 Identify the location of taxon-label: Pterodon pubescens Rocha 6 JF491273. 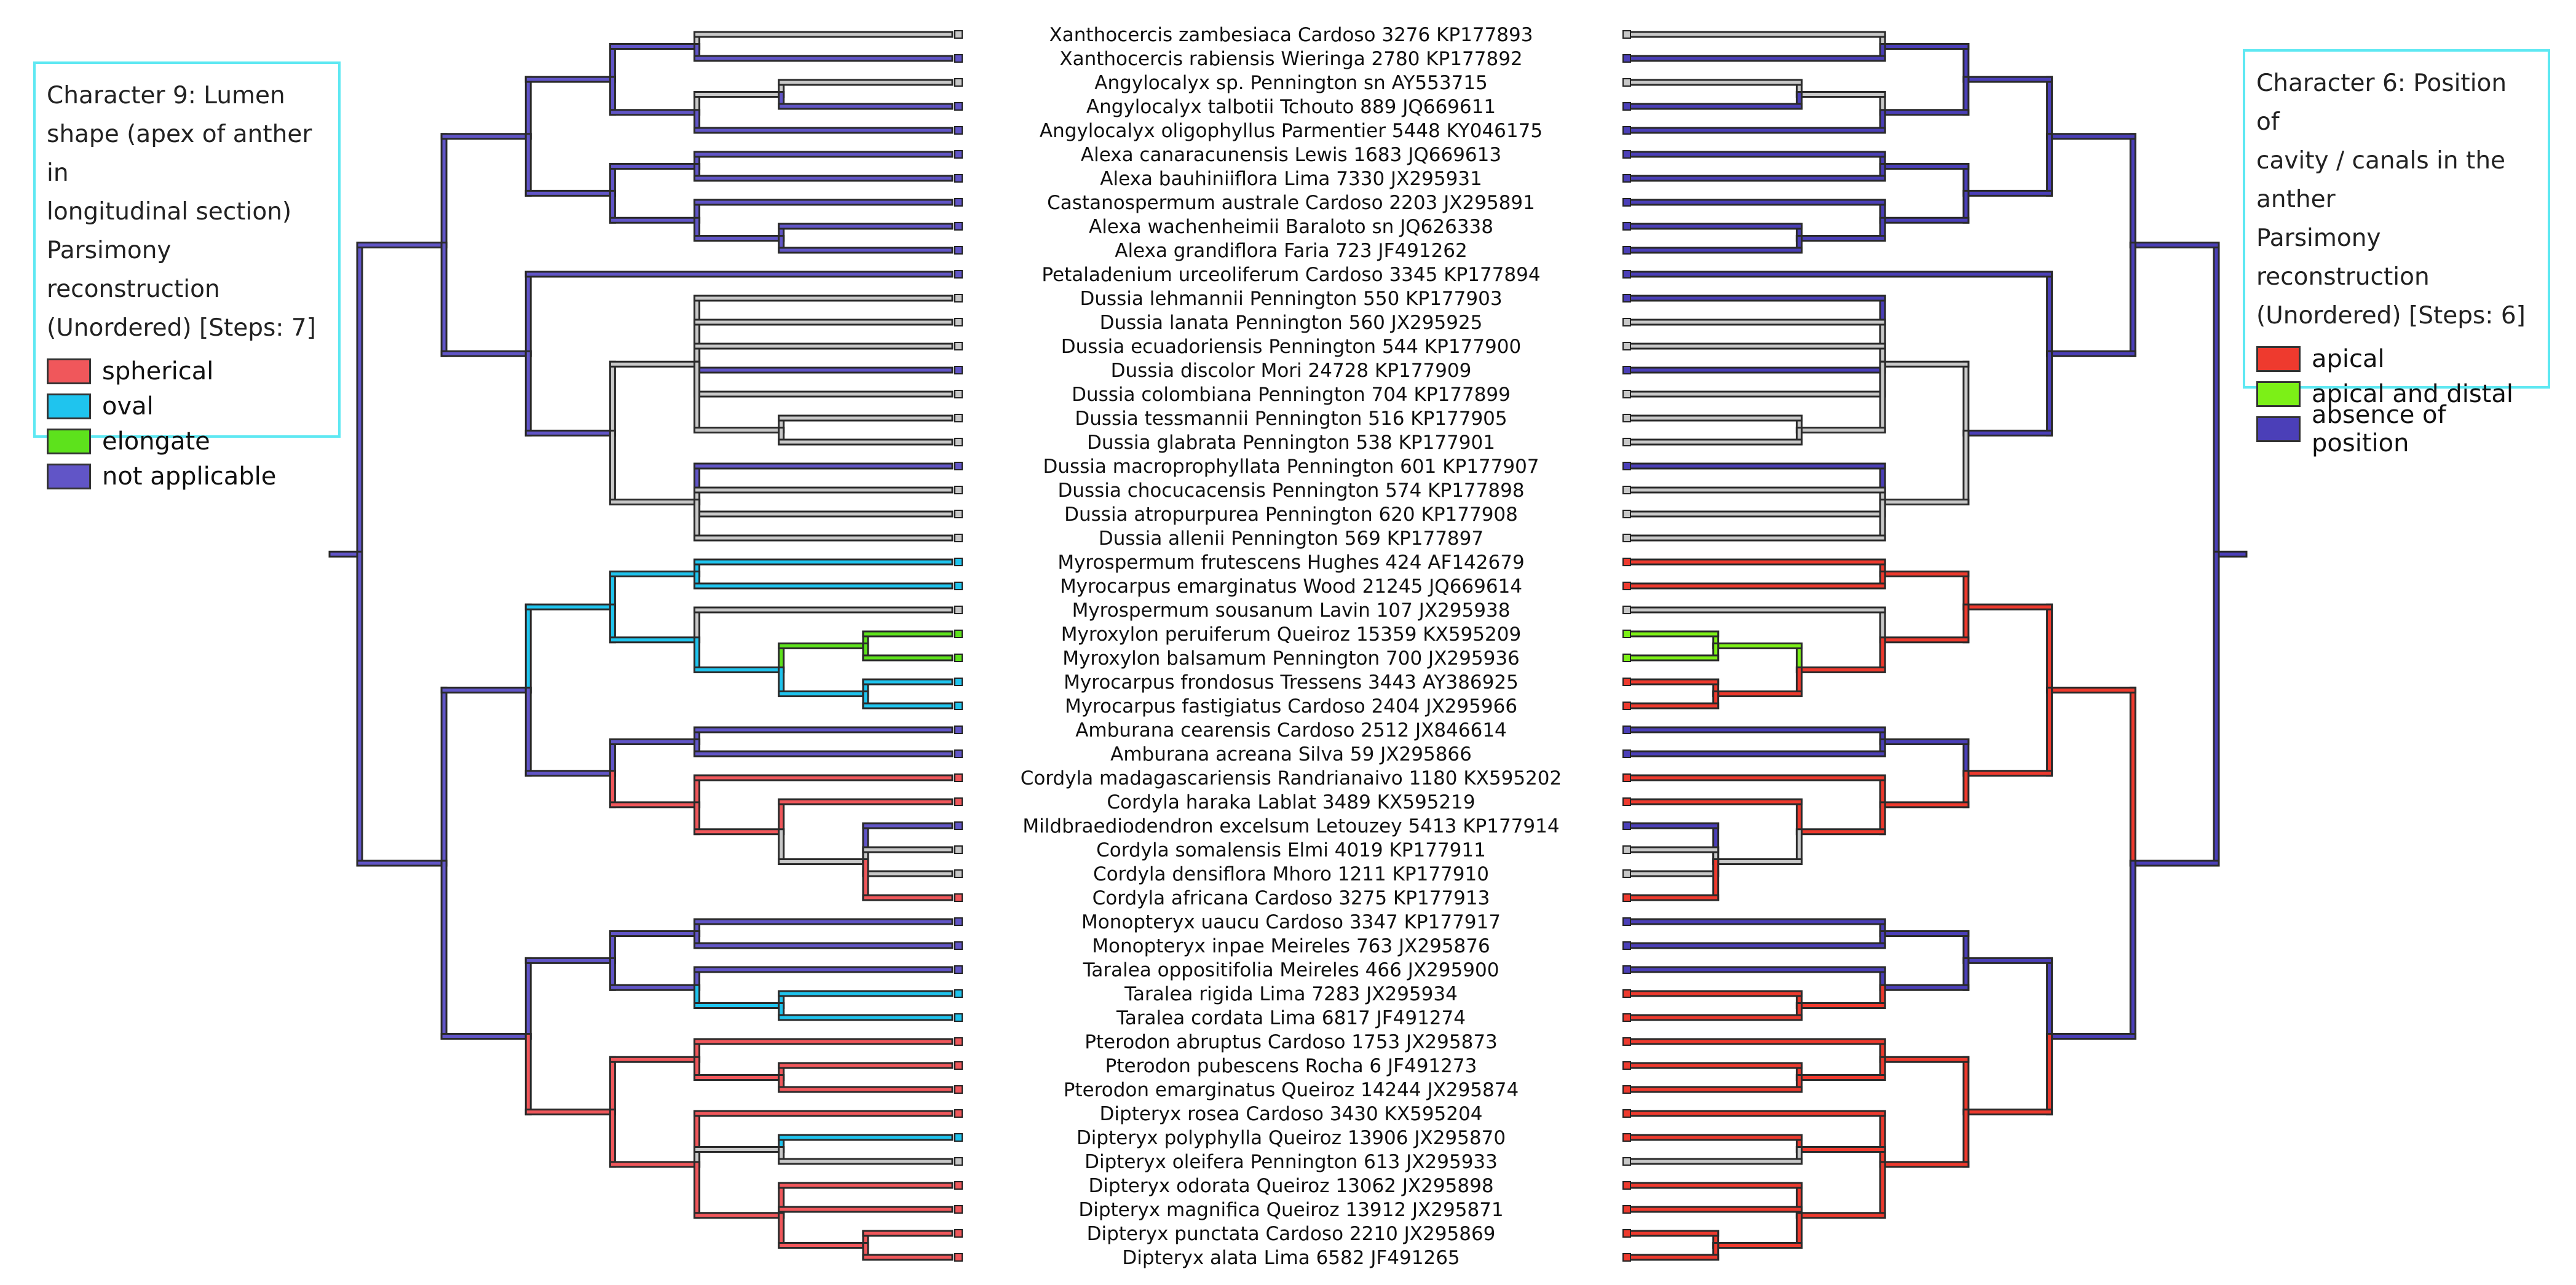
(1291, 1066).